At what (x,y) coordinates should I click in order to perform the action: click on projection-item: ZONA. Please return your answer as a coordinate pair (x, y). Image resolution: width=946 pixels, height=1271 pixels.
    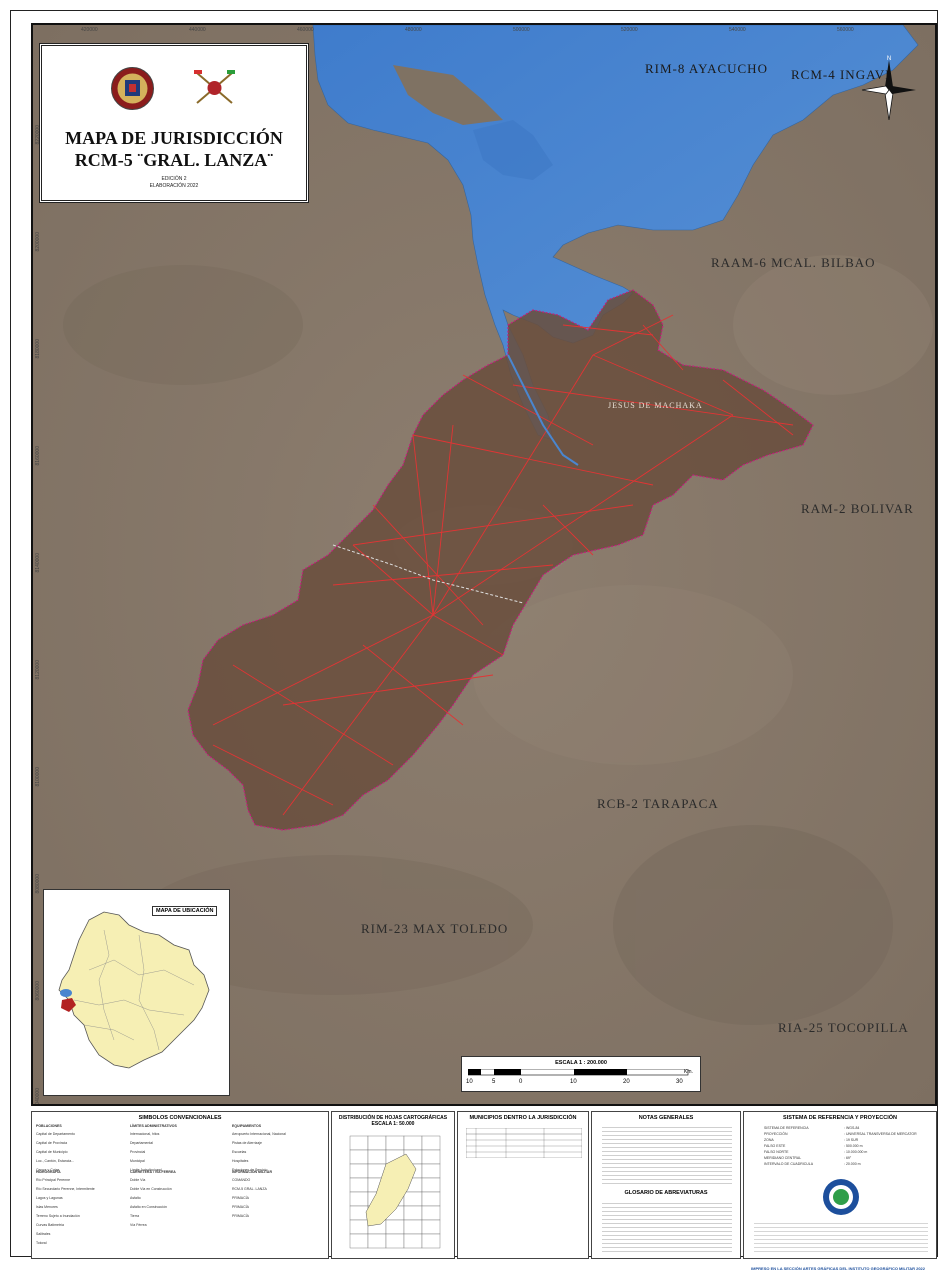
    Looking at the image, I should click on (769, 1140).